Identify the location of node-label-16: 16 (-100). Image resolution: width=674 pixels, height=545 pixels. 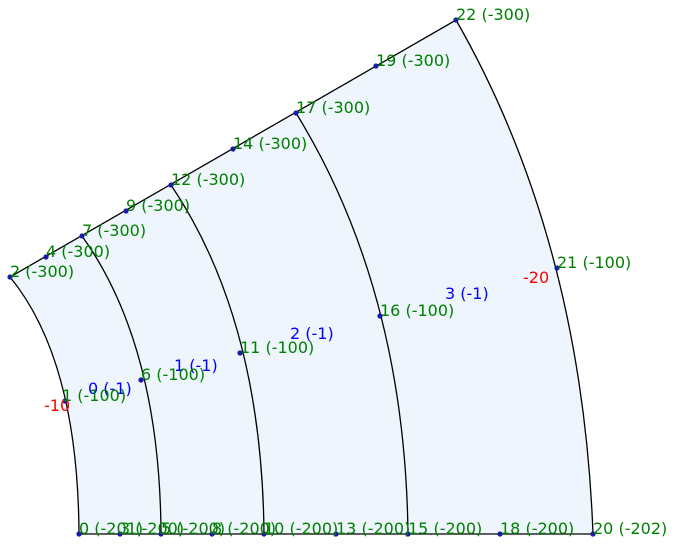
(417, 310).